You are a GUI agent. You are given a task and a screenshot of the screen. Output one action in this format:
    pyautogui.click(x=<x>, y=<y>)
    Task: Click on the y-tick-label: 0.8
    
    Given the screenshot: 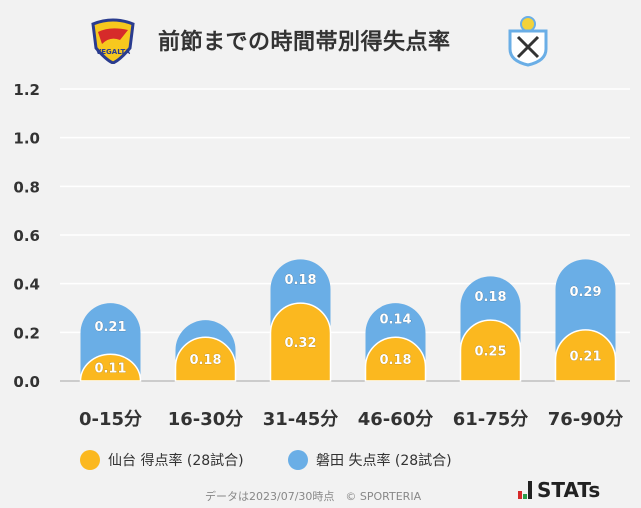 What is the action you would take?
    pyautogui.click(x=26, y=187)
    